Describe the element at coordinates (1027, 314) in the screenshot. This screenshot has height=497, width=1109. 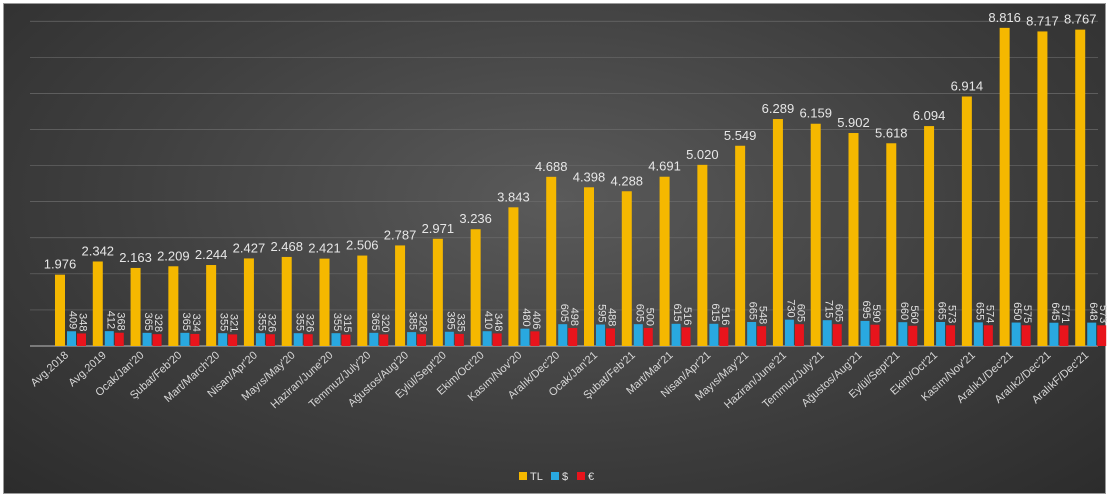
I see `label-eur: 575` at that location.